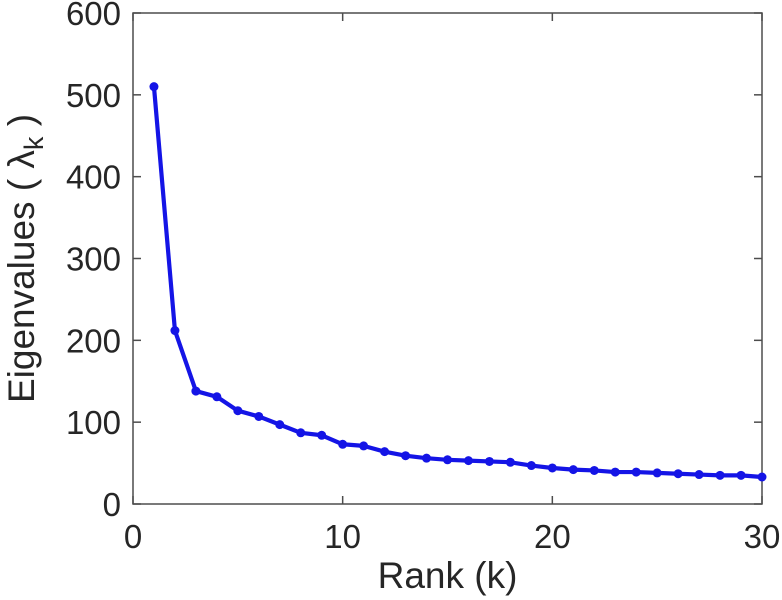 The height and width of the screenshot is (600, 782). Describe the element at coordinates (93, 16) in the screenshot. I see `y-tick-label: 600` at that location.